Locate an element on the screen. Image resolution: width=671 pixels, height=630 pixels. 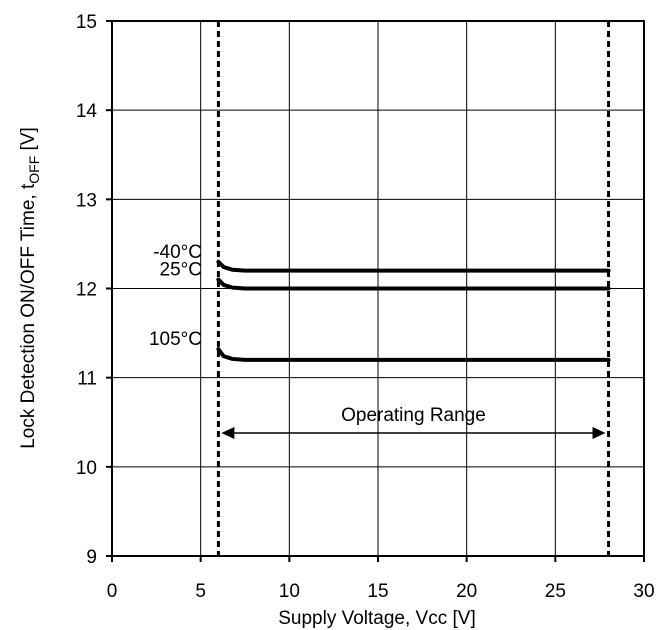
y-tick-label: 9 is located at coordinates (91, 557).